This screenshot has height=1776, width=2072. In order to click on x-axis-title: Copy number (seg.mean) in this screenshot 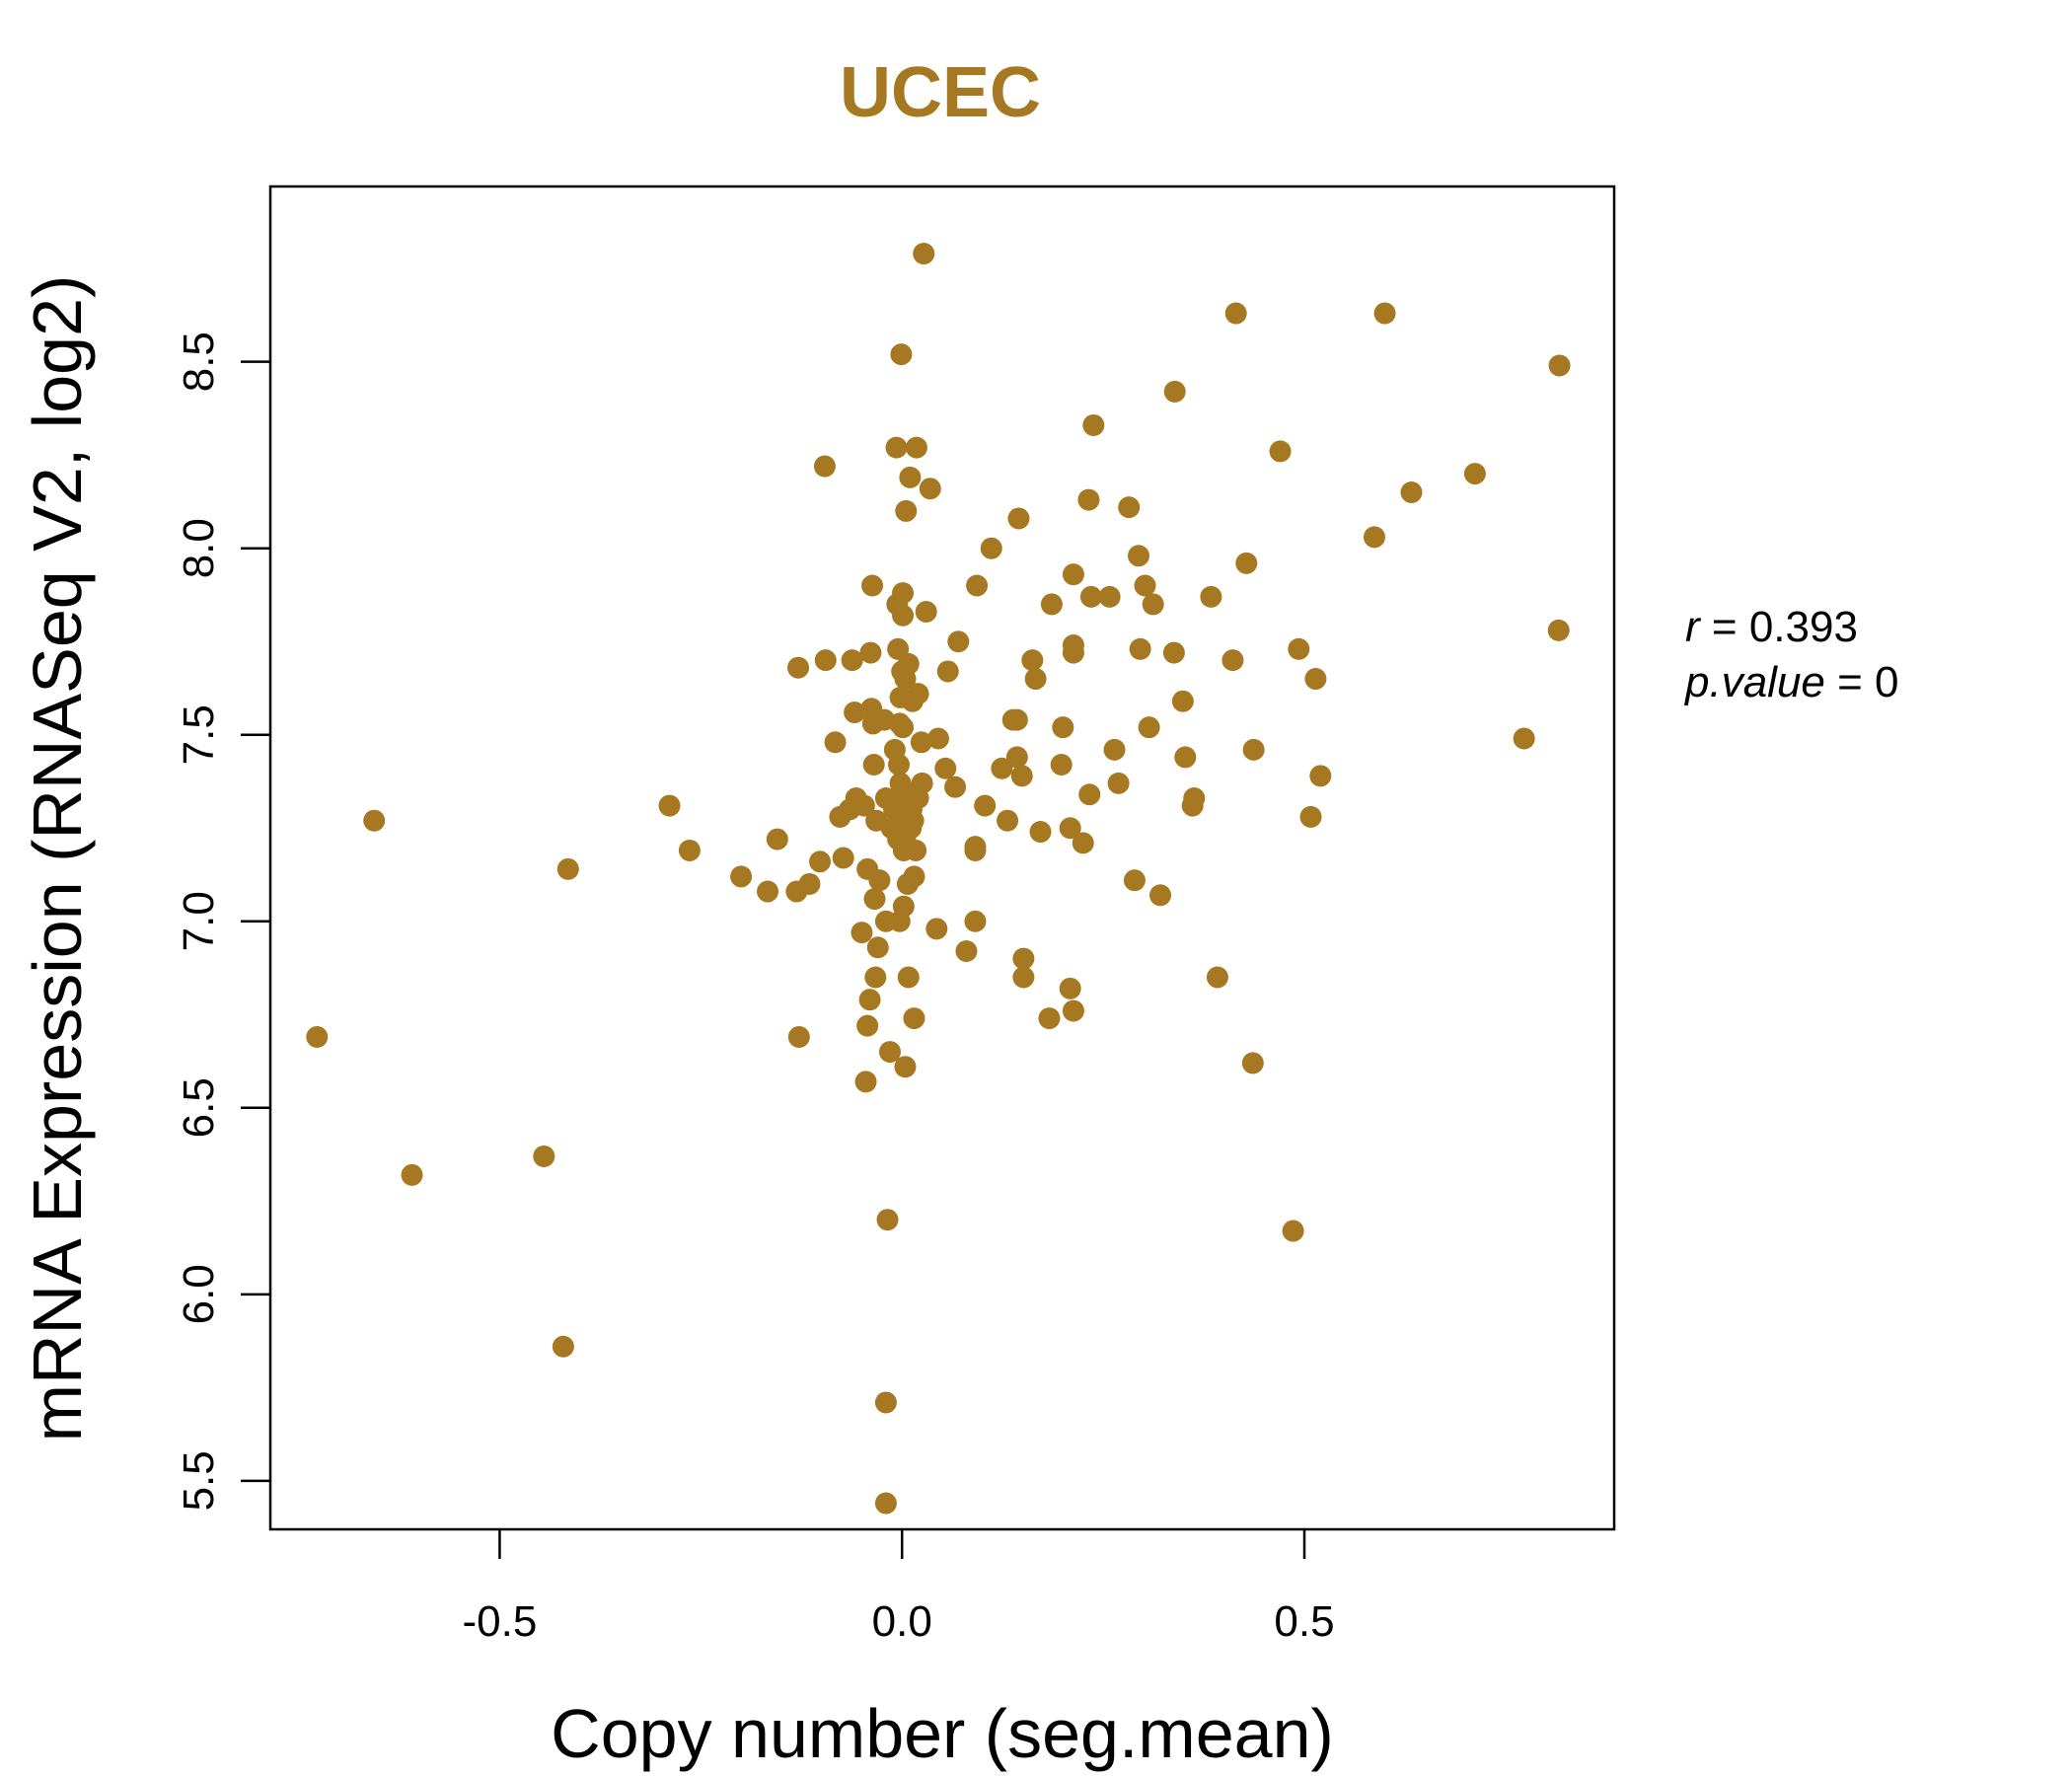, I will do `click(943, 1734)`.